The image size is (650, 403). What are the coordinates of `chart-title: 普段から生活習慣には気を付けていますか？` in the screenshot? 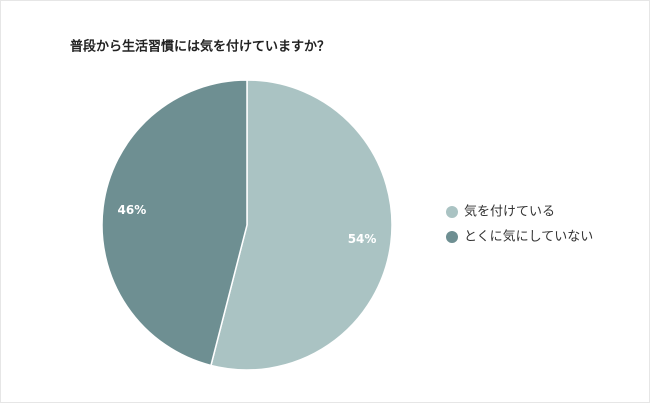 It's located at (200, 47).